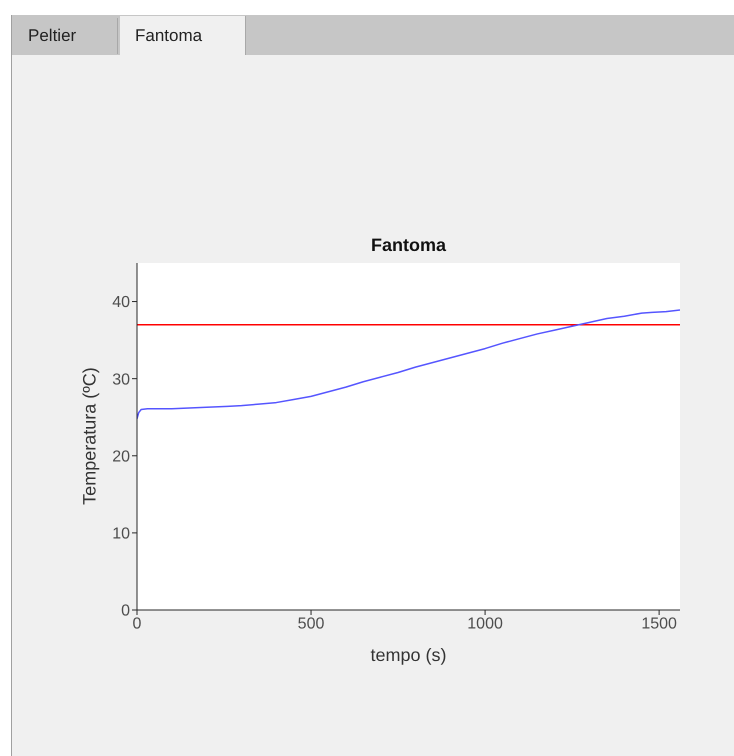 This screenshot has width=734, height=756. I want to click on y-tick-label: 30, so click(121, 379).